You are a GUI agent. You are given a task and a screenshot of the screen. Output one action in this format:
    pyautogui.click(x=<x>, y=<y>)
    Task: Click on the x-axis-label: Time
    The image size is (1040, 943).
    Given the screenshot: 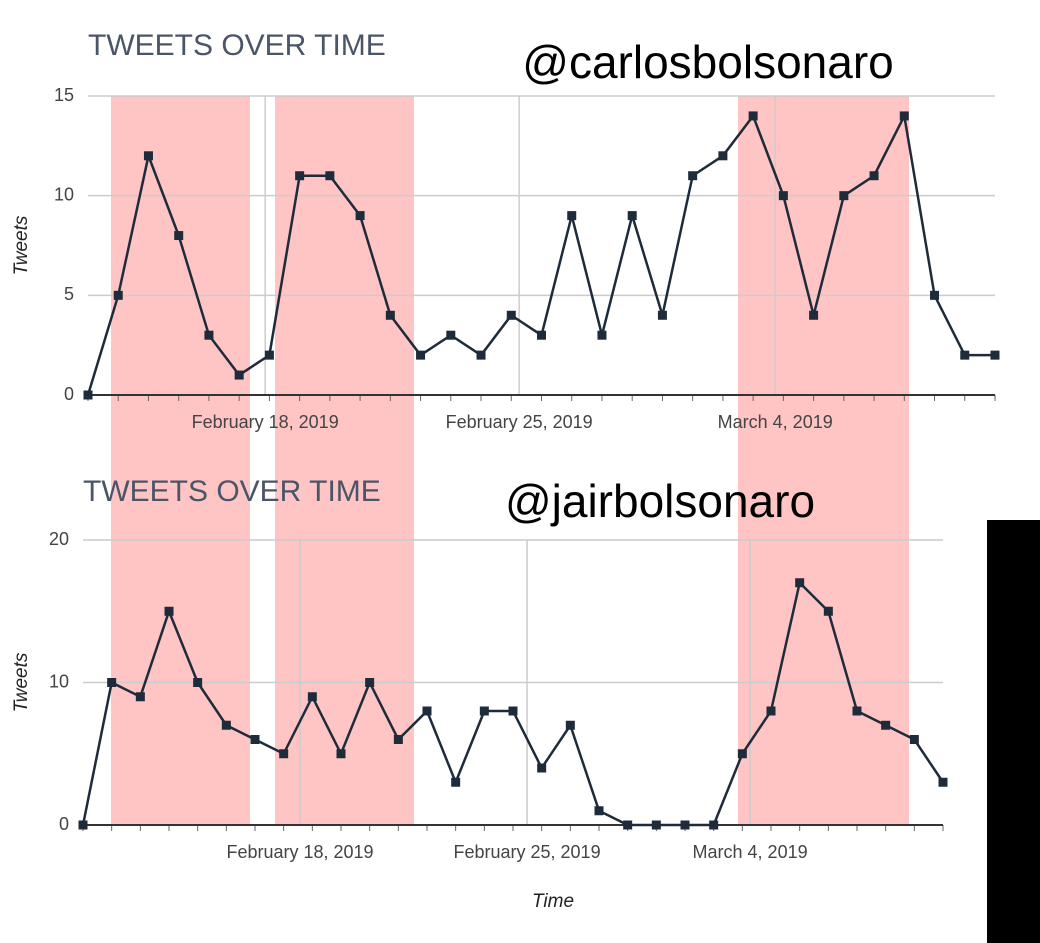 What is the action you would take?
    pyautogui.click(x=553, y=901)
    